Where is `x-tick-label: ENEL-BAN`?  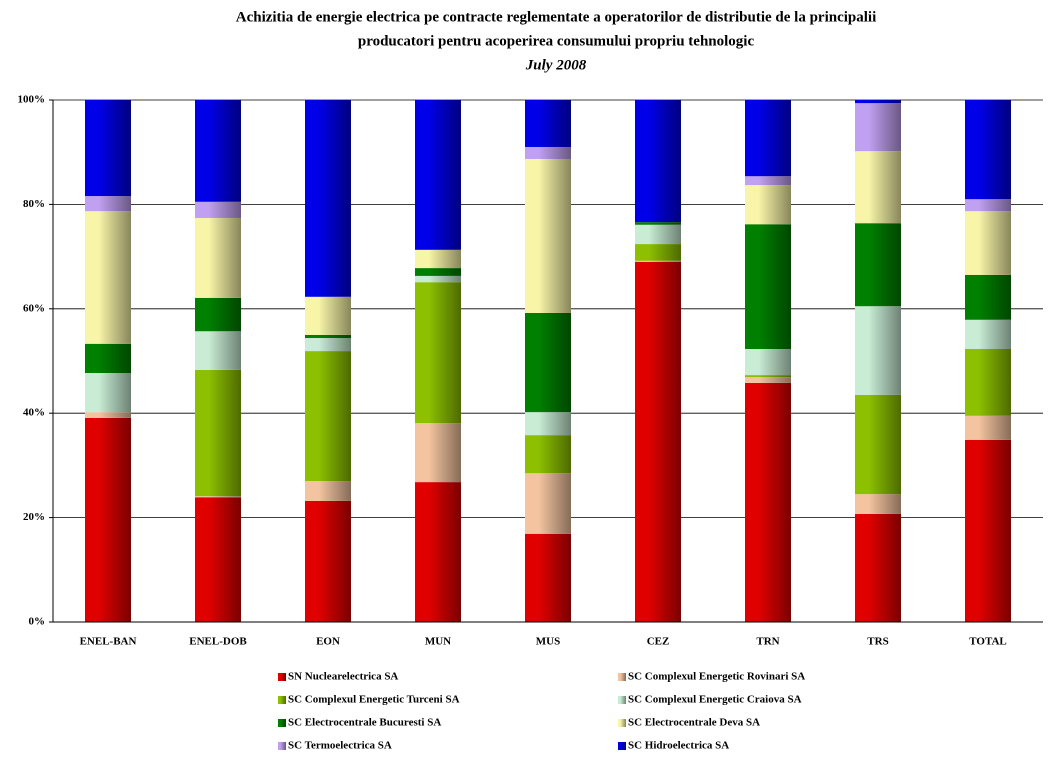
x-tick-label: ENEL-BAN is located at coordinates (108, 642).